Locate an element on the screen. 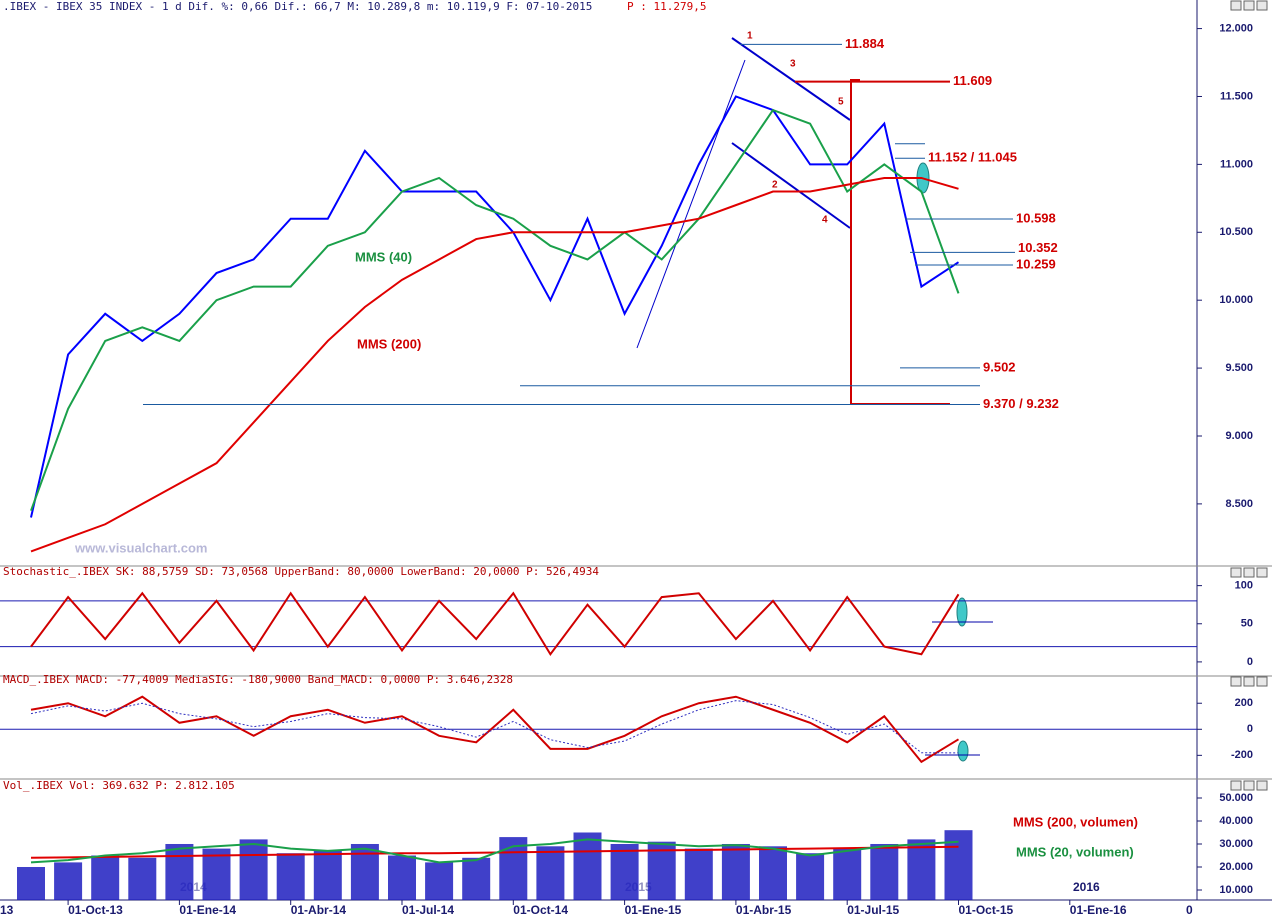 Image resolution: width=1272 pixels, height=917 pixels. corner-label: 0 is located at coordinates (1189, 910).